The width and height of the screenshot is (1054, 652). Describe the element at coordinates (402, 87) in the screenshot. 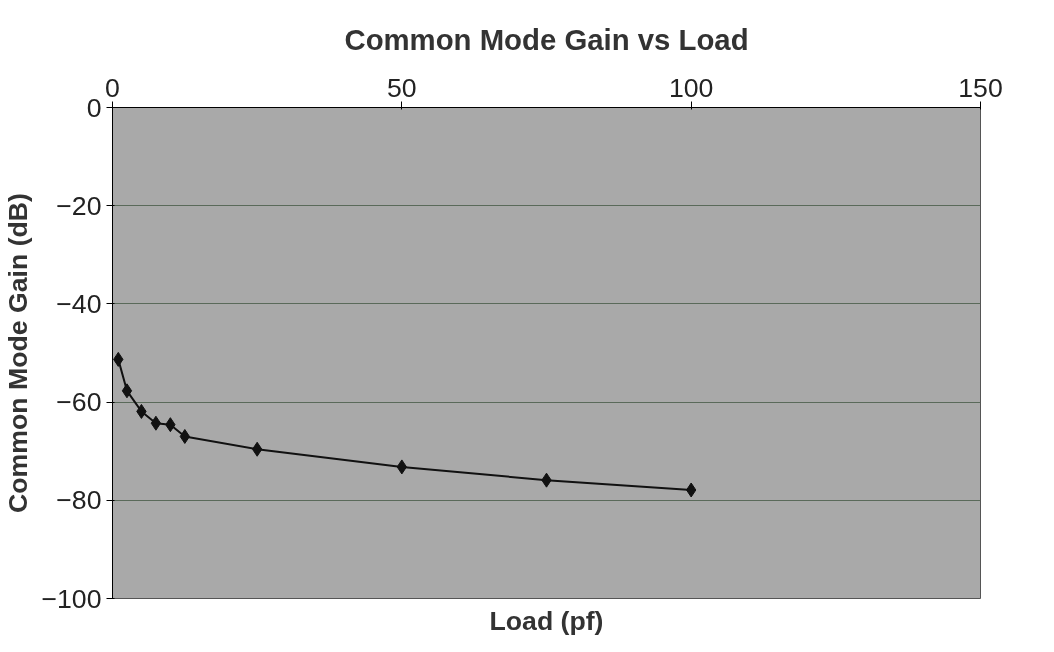

I see `x-tick-label: 50` at that location.